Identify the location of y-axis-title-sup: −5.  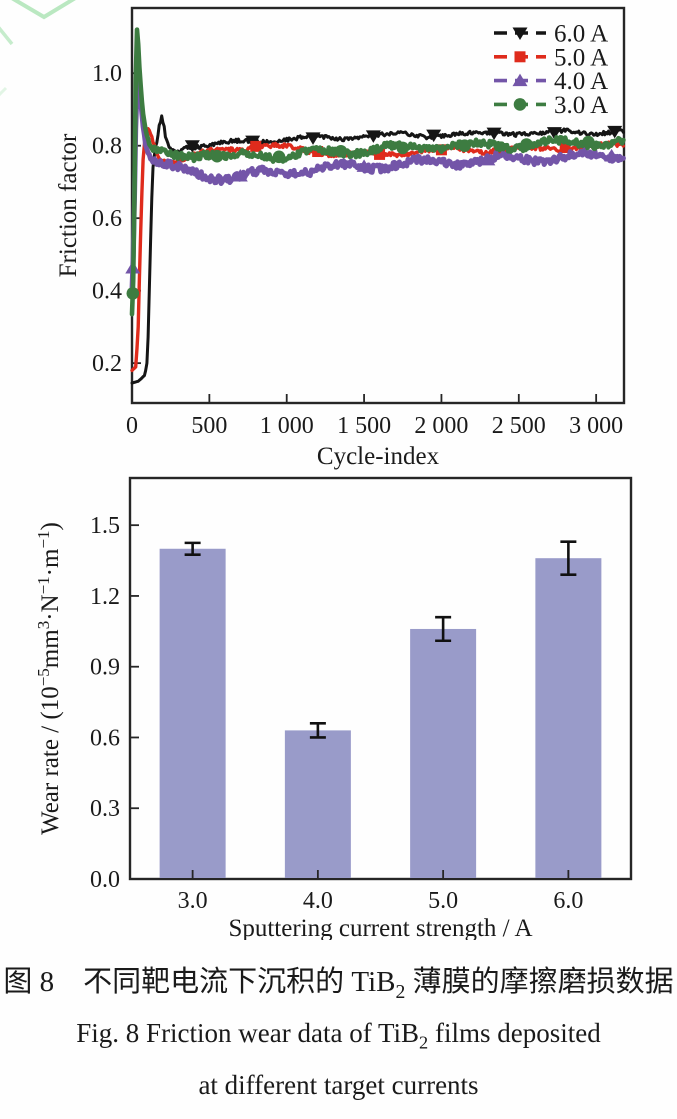
(43, 677).